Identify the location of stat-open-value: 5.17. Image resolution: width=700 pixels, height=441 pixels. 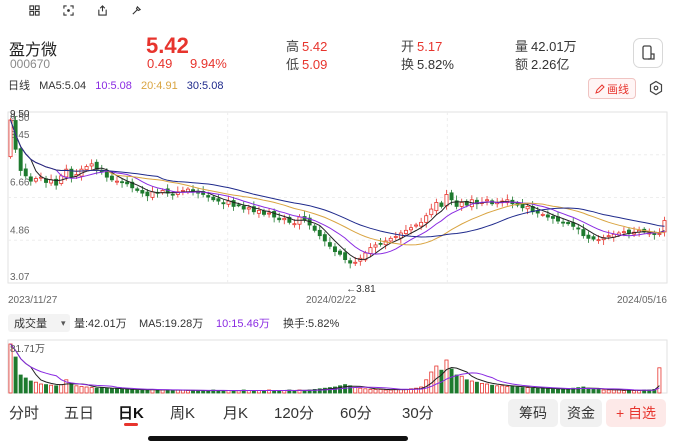
(430, 46).